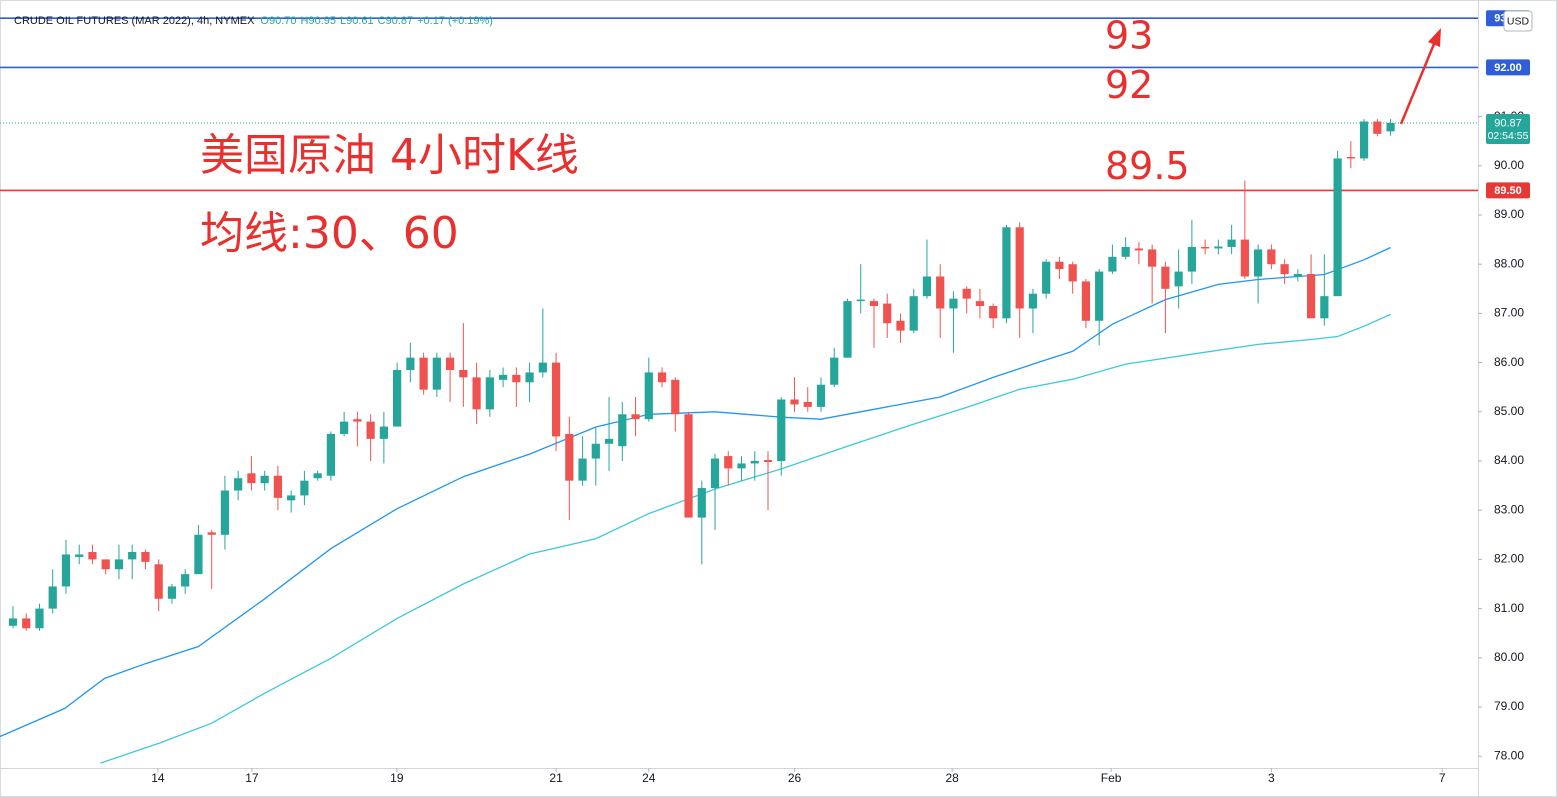 Image resolution: width=1557 pixels, height=797 pixels. I want to click on y-tick-label: 83.00, so click(1509, 509).